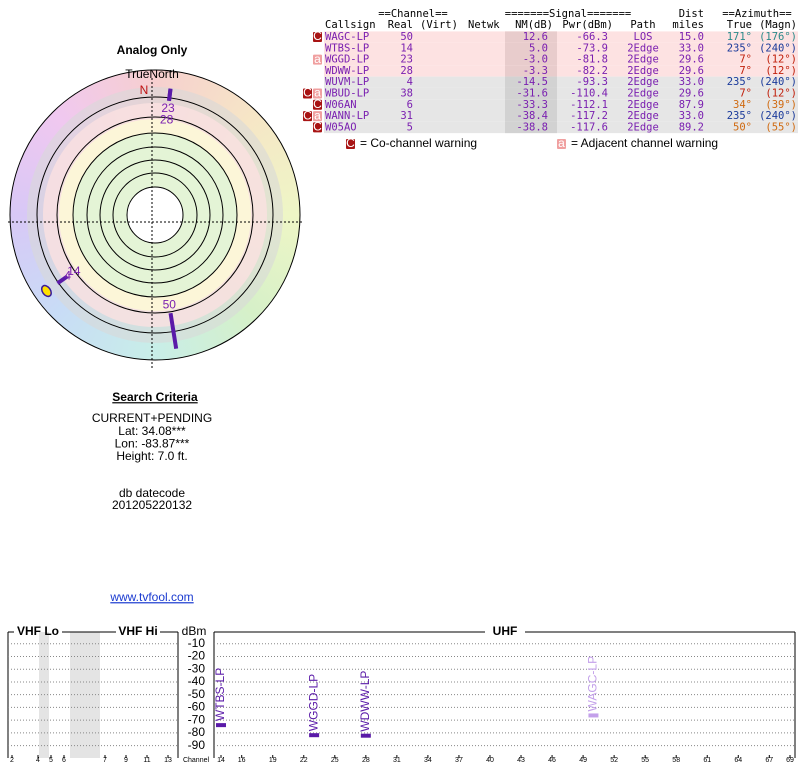 The height and width of the screenshot is (768, 800). Describe the element at coordinates (589, 127) in the screenshot. I see `cell-pwr: -117.6` at that location.